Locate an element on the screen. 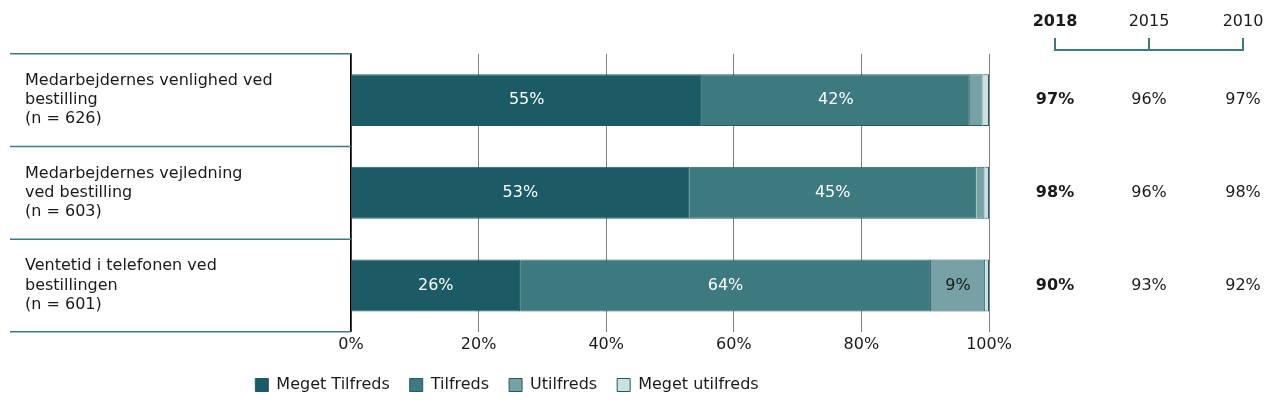  text: 2010 is located at coordinates (1243, 21).